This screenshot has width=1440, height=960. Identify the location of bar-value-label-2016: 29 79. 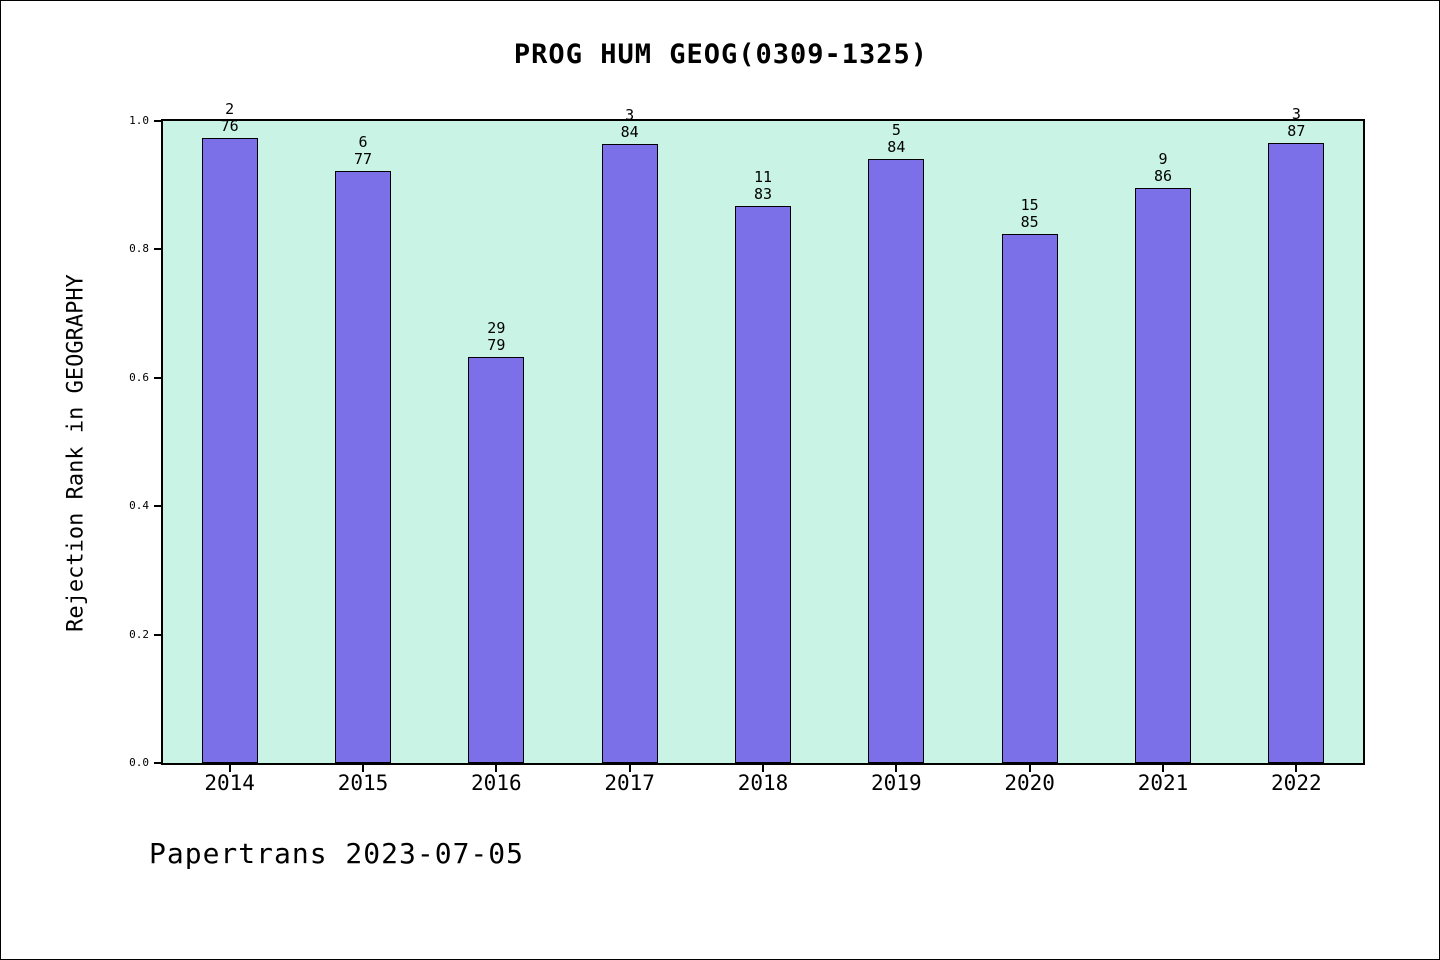
(496, 337).